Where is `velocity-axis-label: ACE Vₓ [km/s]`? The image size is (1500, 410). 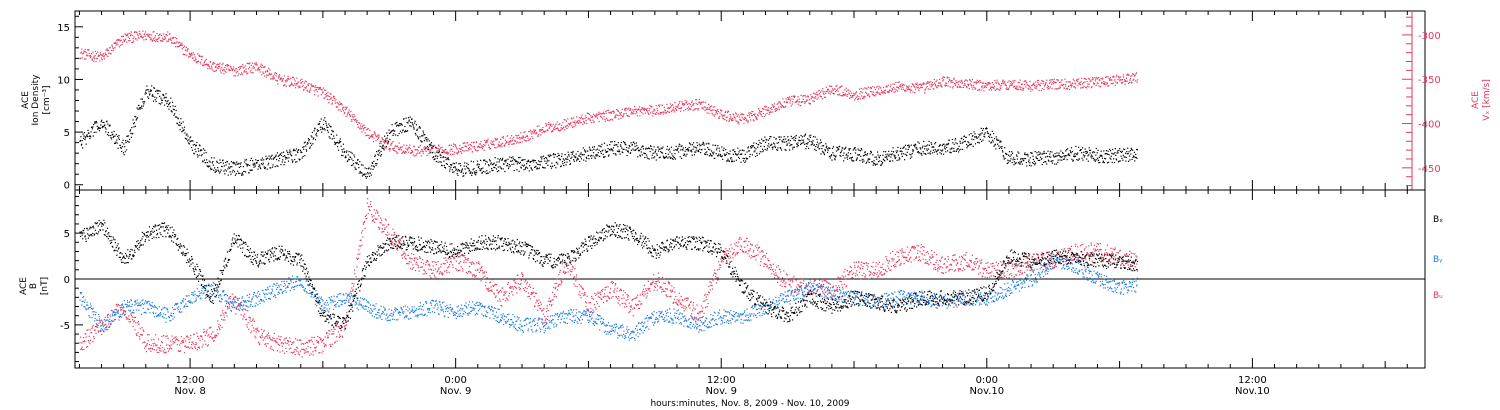
velocity-axis-label: ACE Vₓ [km/s] is located at coordinates (1481, 100).